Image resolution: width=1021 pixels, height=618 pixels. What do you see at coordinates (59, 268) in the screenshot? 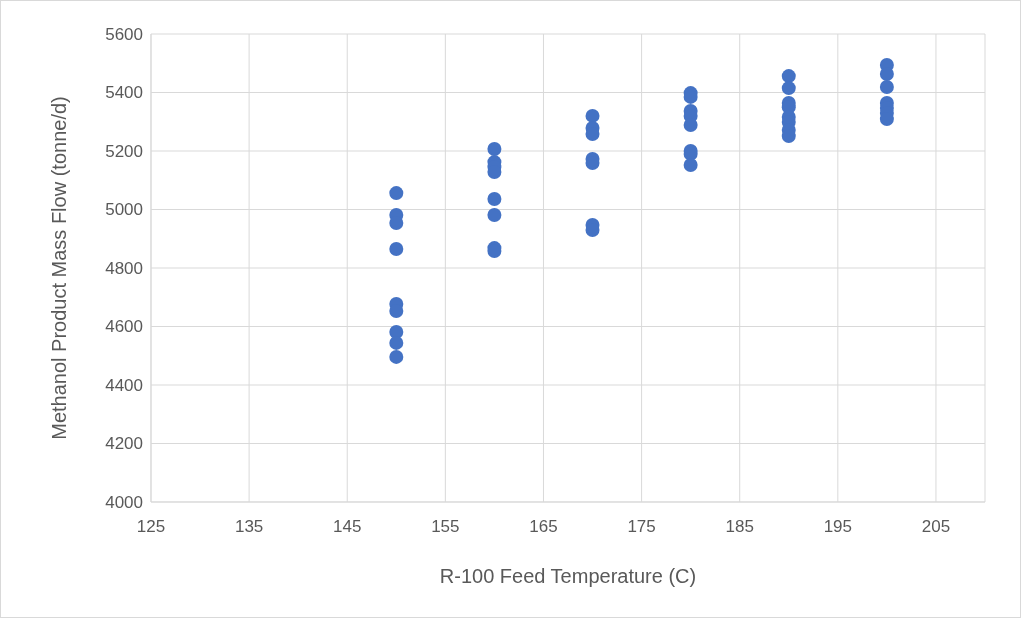
I see `y-axis-title: Methanol Product Mass Flow (tonne/d)` at bounding box center [59, 268].